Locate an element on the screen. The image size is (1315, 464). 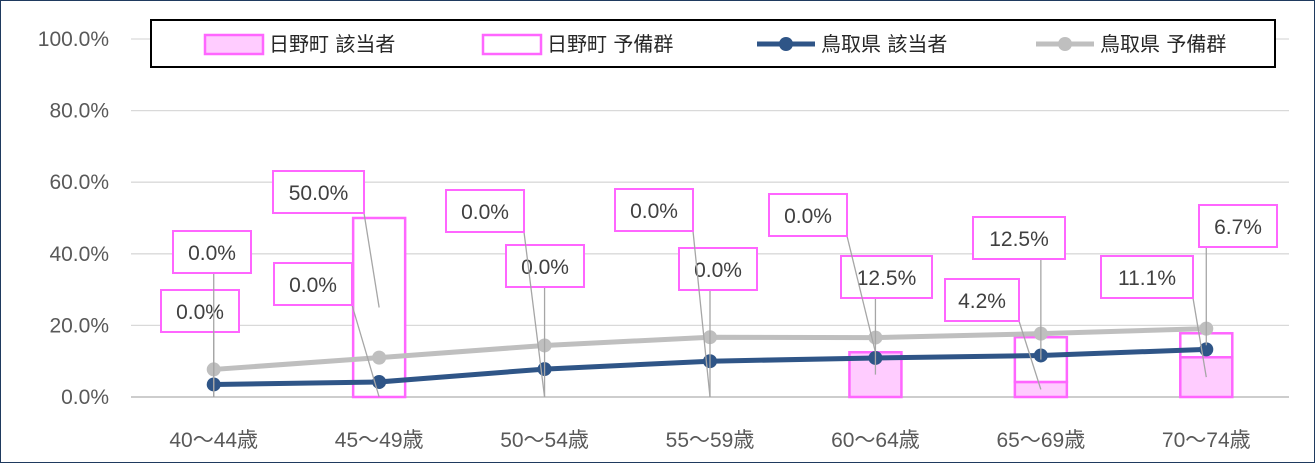
data-label: 6.7% is located at coordinates (1238, 227).